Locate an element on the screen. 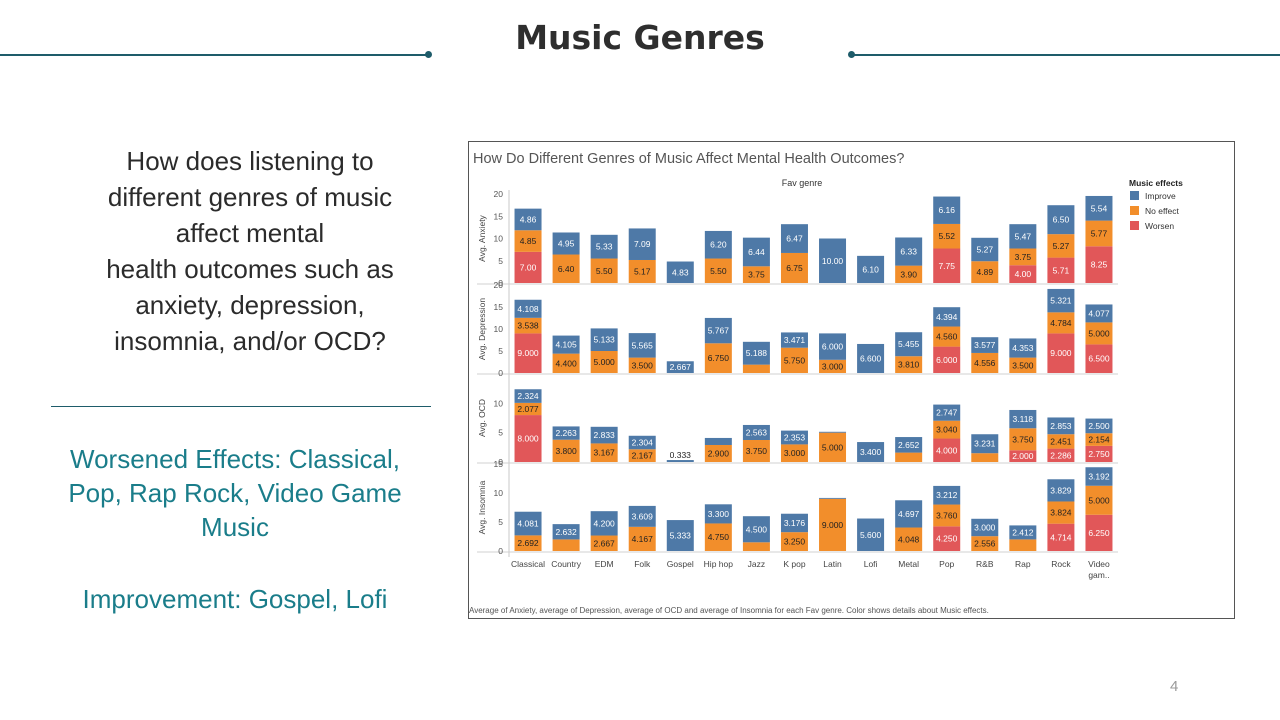  data-label: 4.500 is located at coordinates (757, 529).